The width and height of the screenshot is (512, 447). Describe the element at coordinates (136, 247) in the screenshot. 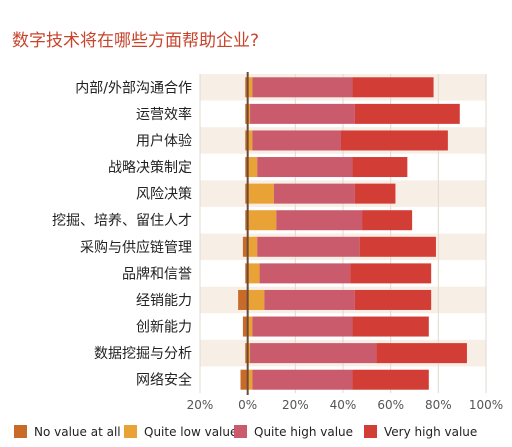

I see `category-label: 采购与供应链管理` at that location.